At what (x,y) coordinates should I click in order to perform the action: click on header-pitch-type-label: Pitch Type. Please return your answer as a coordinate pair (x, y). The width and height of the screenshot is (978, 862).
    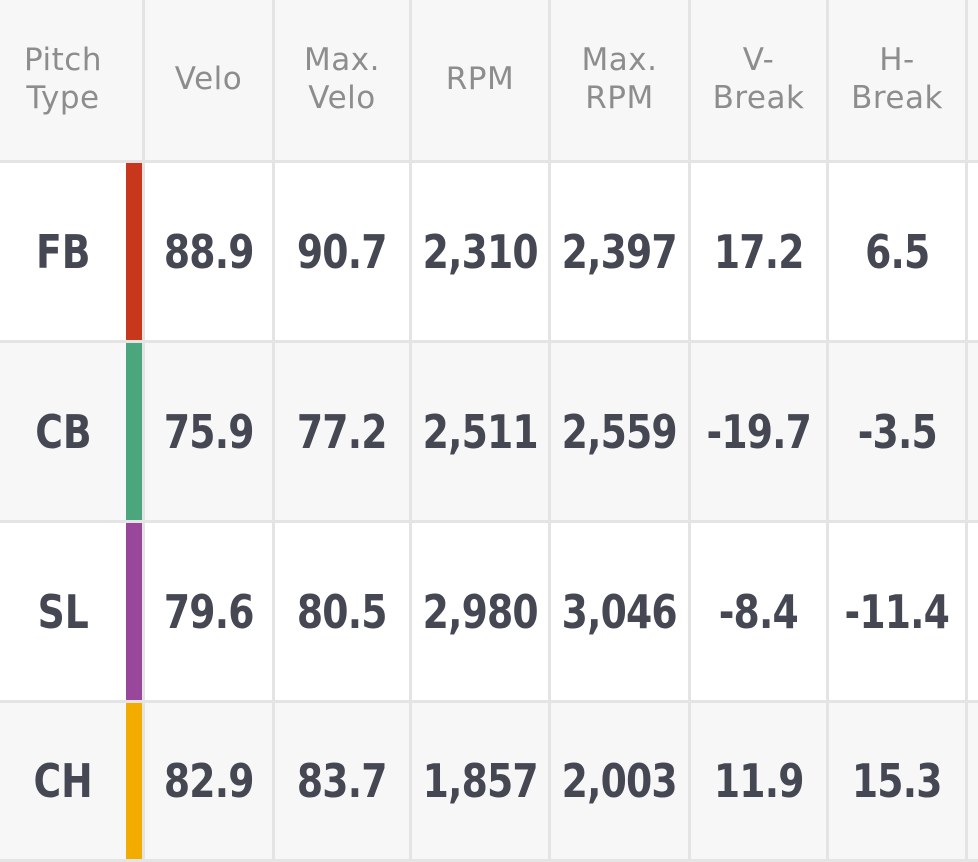
    Looking at the image, I should click on (63, 79).